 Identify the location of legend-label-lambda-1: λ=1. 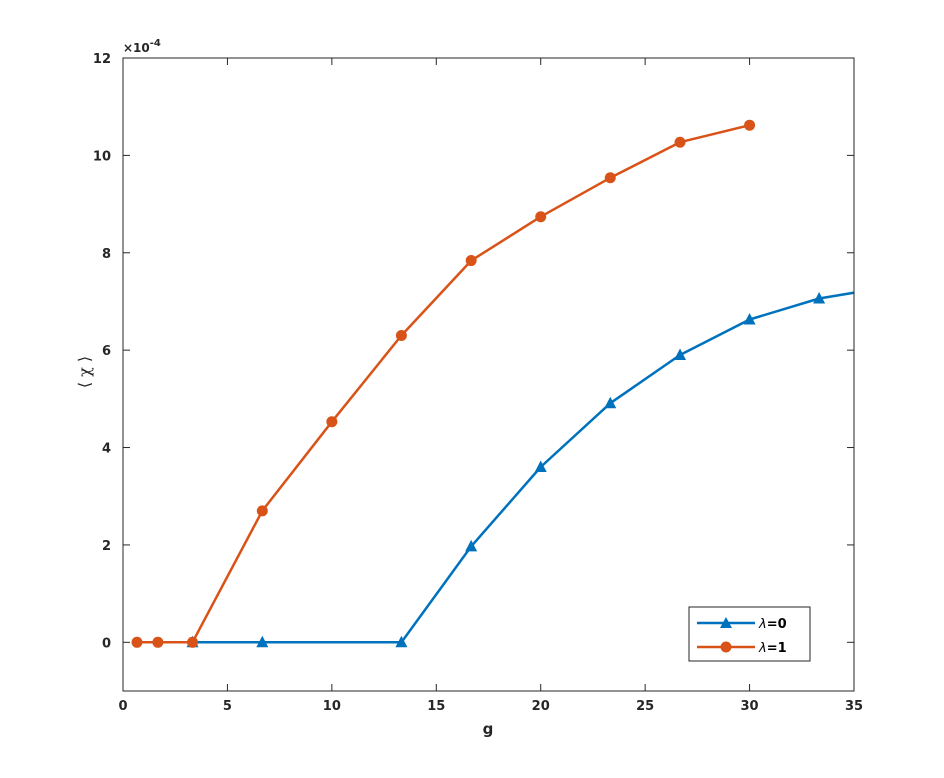
(772, 648).